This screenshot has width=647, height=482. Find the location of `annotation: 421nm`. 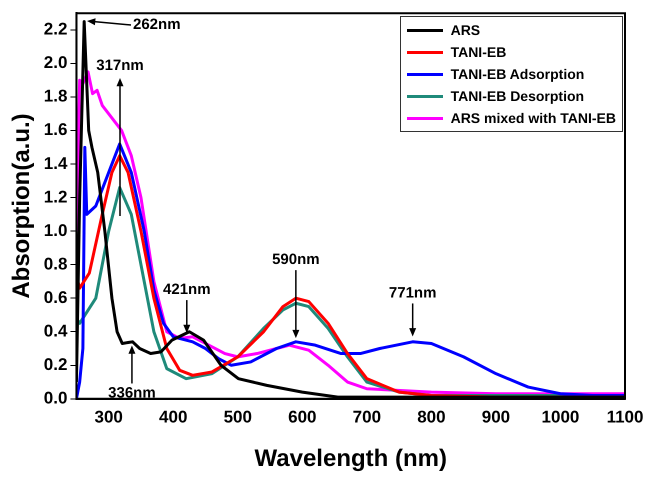

annotation: 421nm is located at coordinates (187, 289).